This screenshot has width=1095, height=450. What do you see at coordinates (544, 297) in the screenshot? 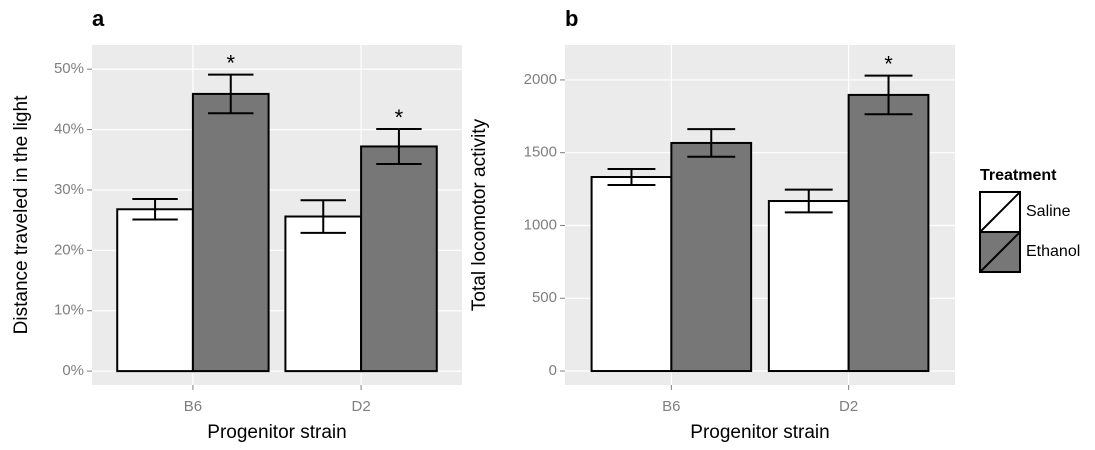
I see `y-tick-label: 500` at bounding box center [544, 297].